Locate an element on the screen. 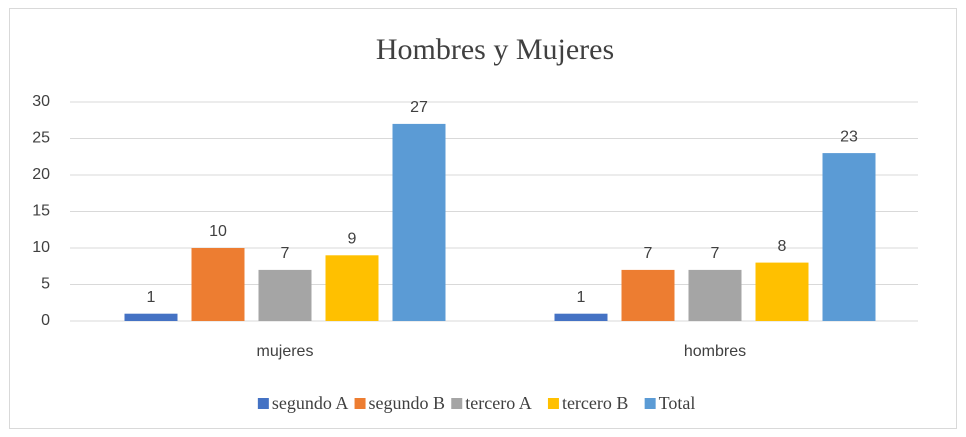 This screenshot has width=966, height=437. x-tick-label: mujeres is located at coordinates (285, 351).